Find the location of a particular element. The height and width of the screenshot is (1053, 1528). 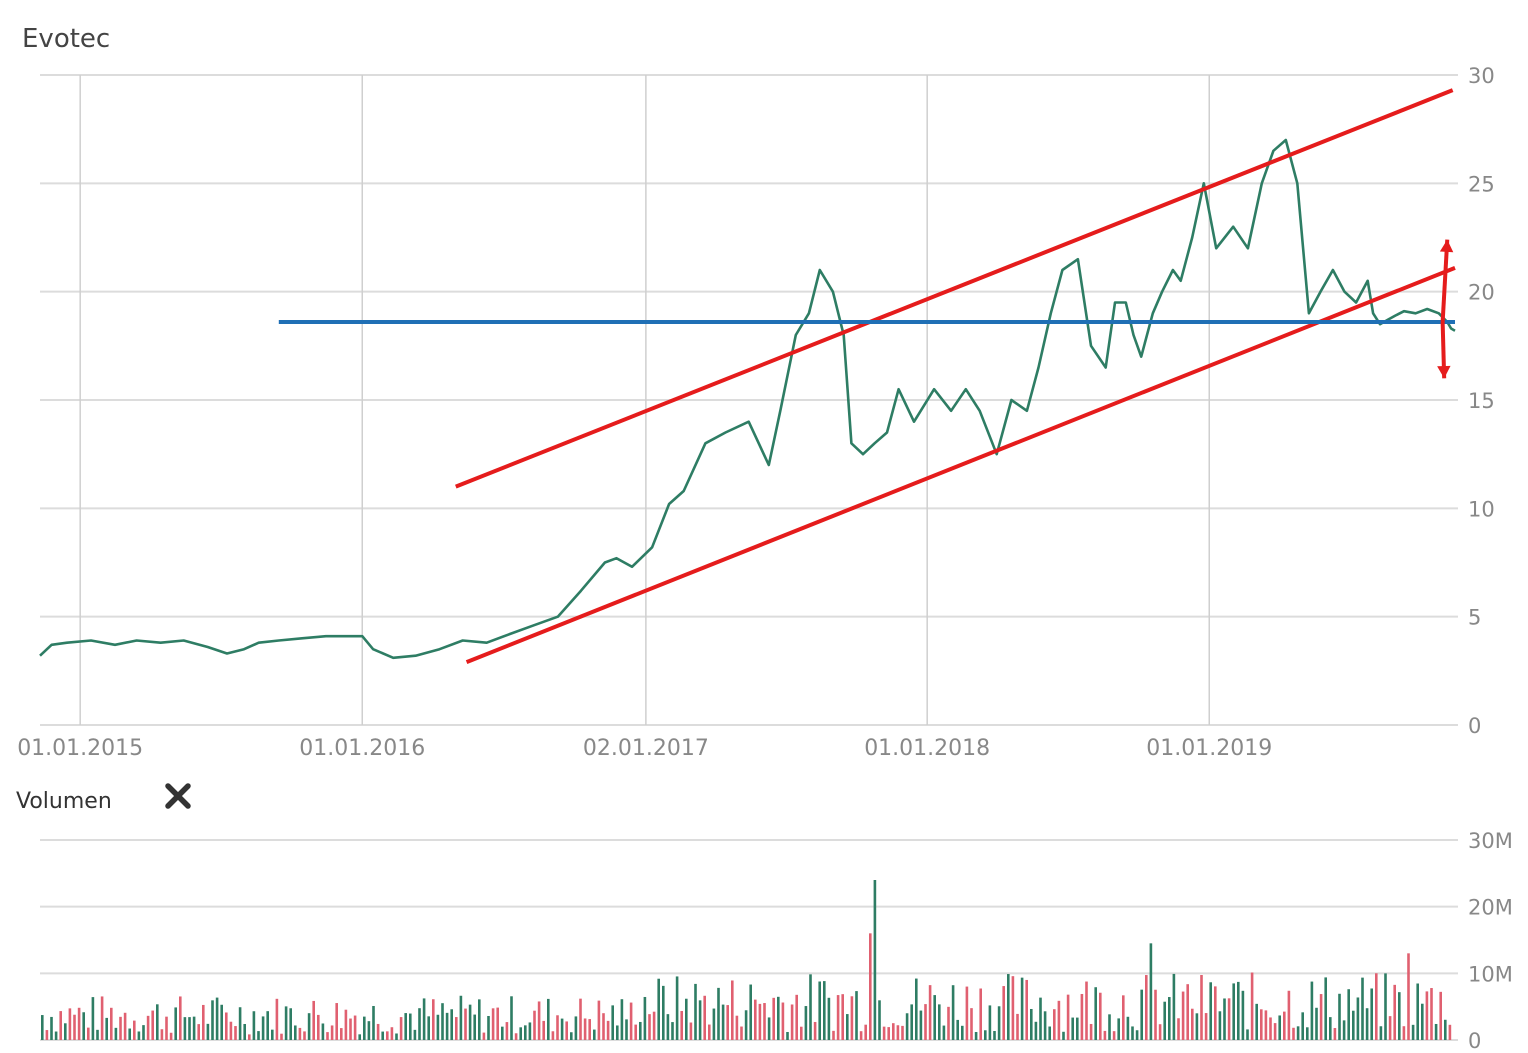

price-y-axis: 0 5 10 15 20 25 30 is located at coordinates (1481, 401).